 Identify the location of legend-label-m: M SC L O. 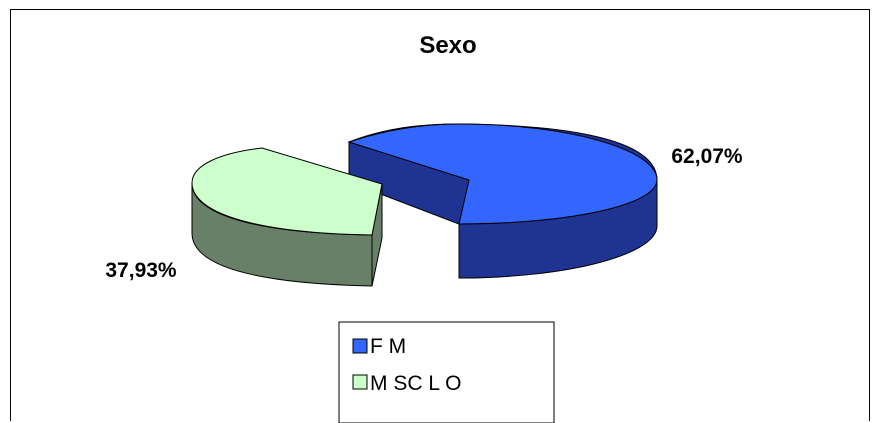
(415, 383).